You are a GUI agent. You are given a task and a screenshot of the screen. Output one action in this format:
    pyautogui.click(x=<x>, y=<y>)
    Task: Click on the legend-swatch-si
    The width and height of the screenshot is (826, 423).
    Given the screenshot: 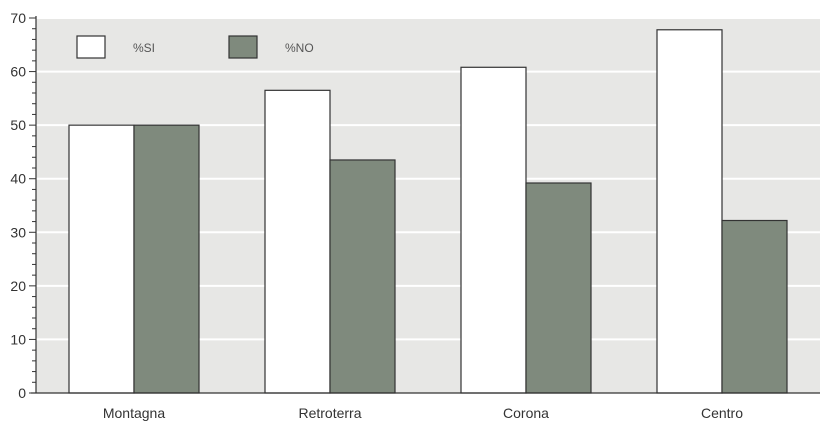 What is the action you would take?
    pyautogui.click(x=91, y=47)
    